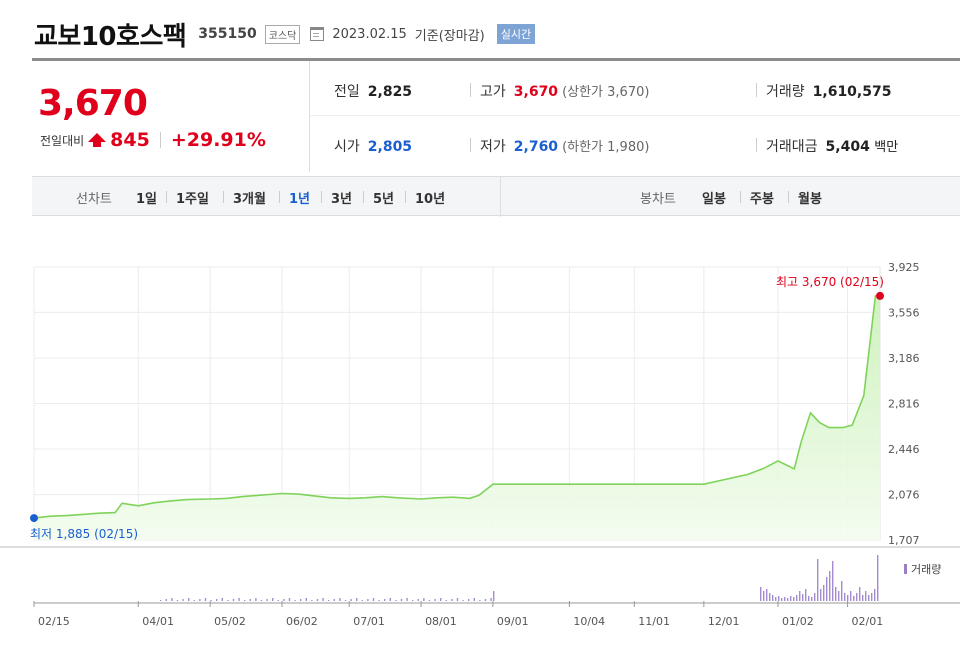 Image resolution: width=960 pixels, height=647 pixels. Describe the element at coordinates (158, 621) in the screenshot. I see `x-tick-label: 04/01` at that location.